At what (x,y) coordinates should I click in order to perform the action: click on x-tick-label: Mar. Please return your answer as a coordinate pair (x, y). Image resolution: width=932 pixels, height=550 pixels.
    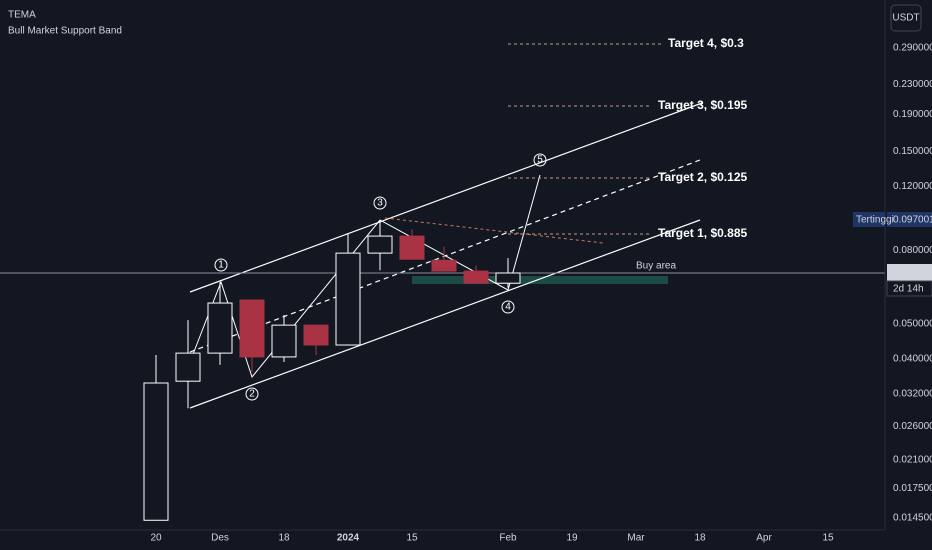
    Looking at the image, I should click on (636, 538).